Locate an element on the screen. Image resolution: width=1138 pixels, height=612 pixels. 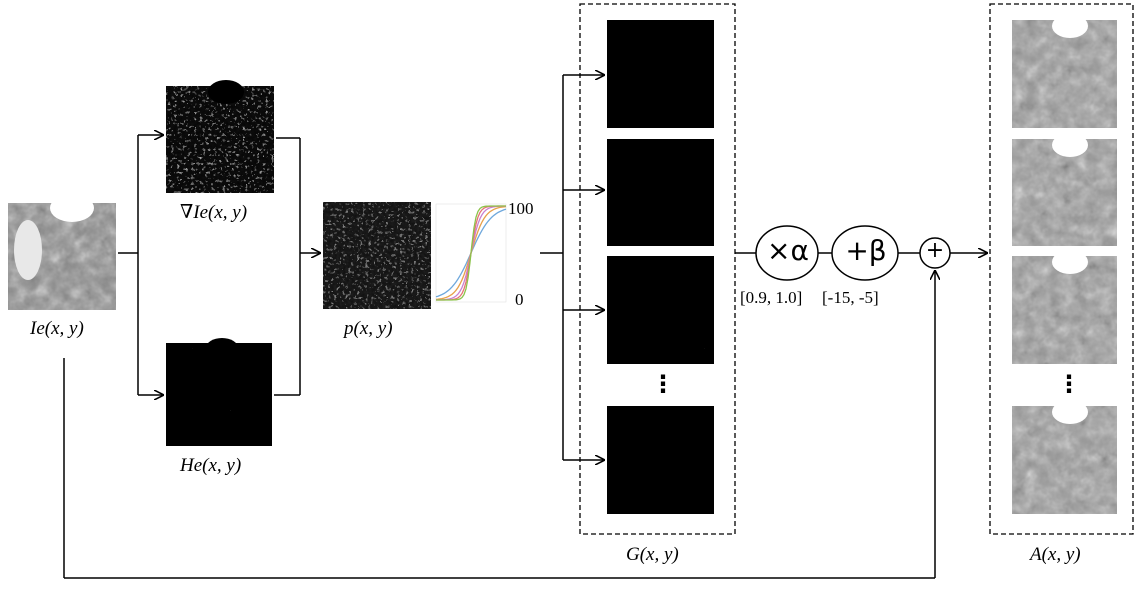
gen-label: G(x, y) is located at coordinates (652, 554).